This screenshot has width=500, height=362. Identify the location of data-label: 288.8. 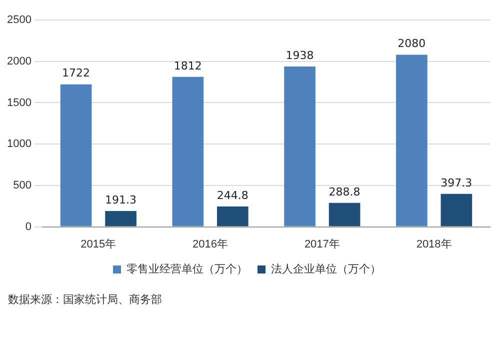
(344, 191).